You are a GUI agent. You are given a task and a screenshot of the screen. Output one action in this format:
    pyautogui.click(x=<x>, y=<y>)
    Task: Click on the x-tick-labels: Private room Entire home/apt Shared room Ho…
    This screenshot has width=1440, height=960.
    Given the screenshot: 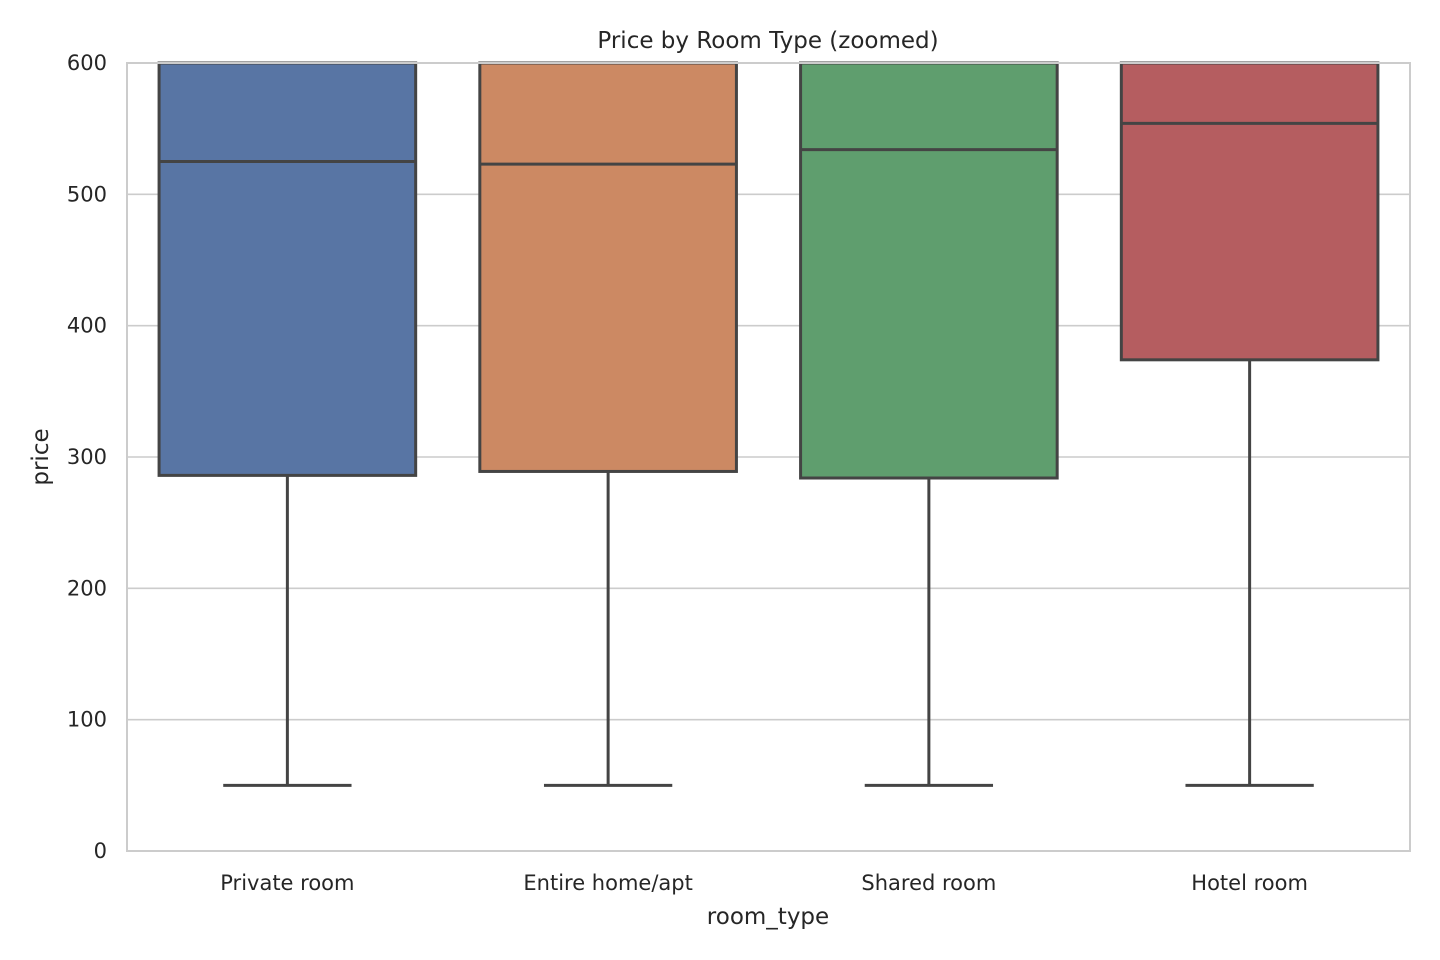 What is the action you would take?
    pyautogui.click(x=764, y=883)
    